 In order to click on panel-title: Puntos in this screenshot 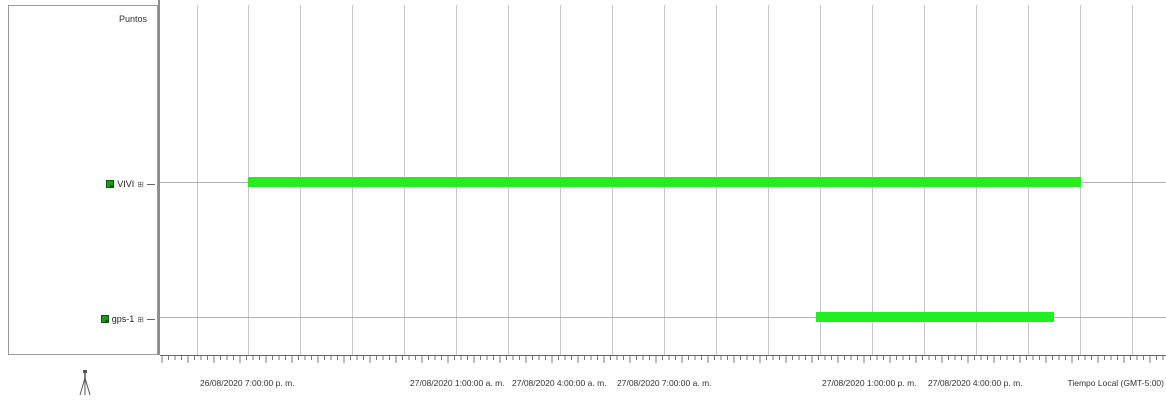, I will do `click(132, 19)`.